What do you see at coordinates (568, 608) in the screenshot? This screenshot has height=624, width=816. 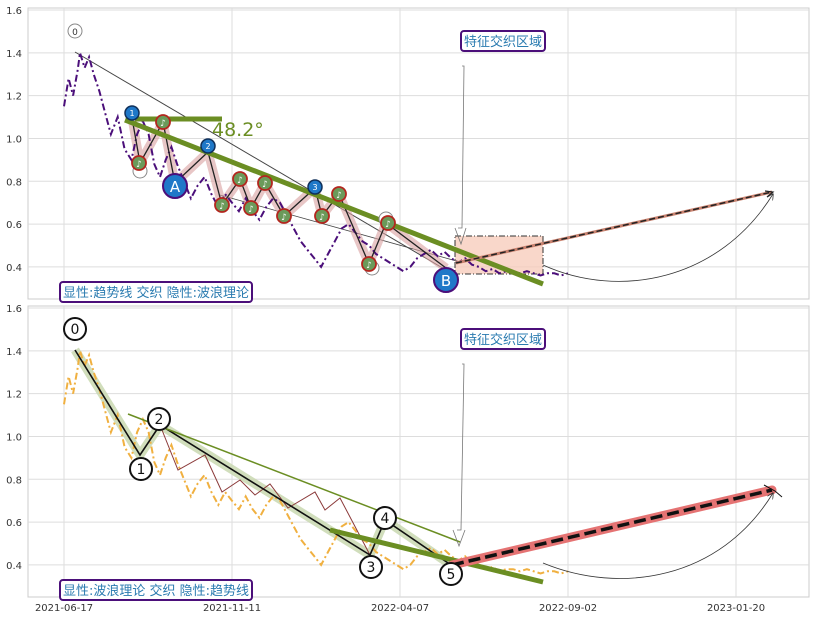 I see `x-tick-label: 2022-09-02` at bounding box center [568, 608].